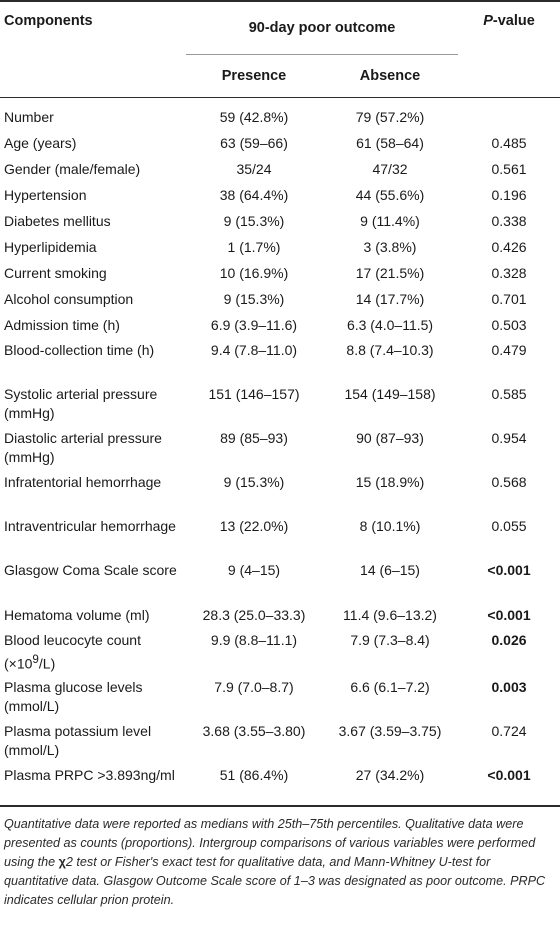  I want to click on pvalue-cell: 0.328, so click(509, 273).